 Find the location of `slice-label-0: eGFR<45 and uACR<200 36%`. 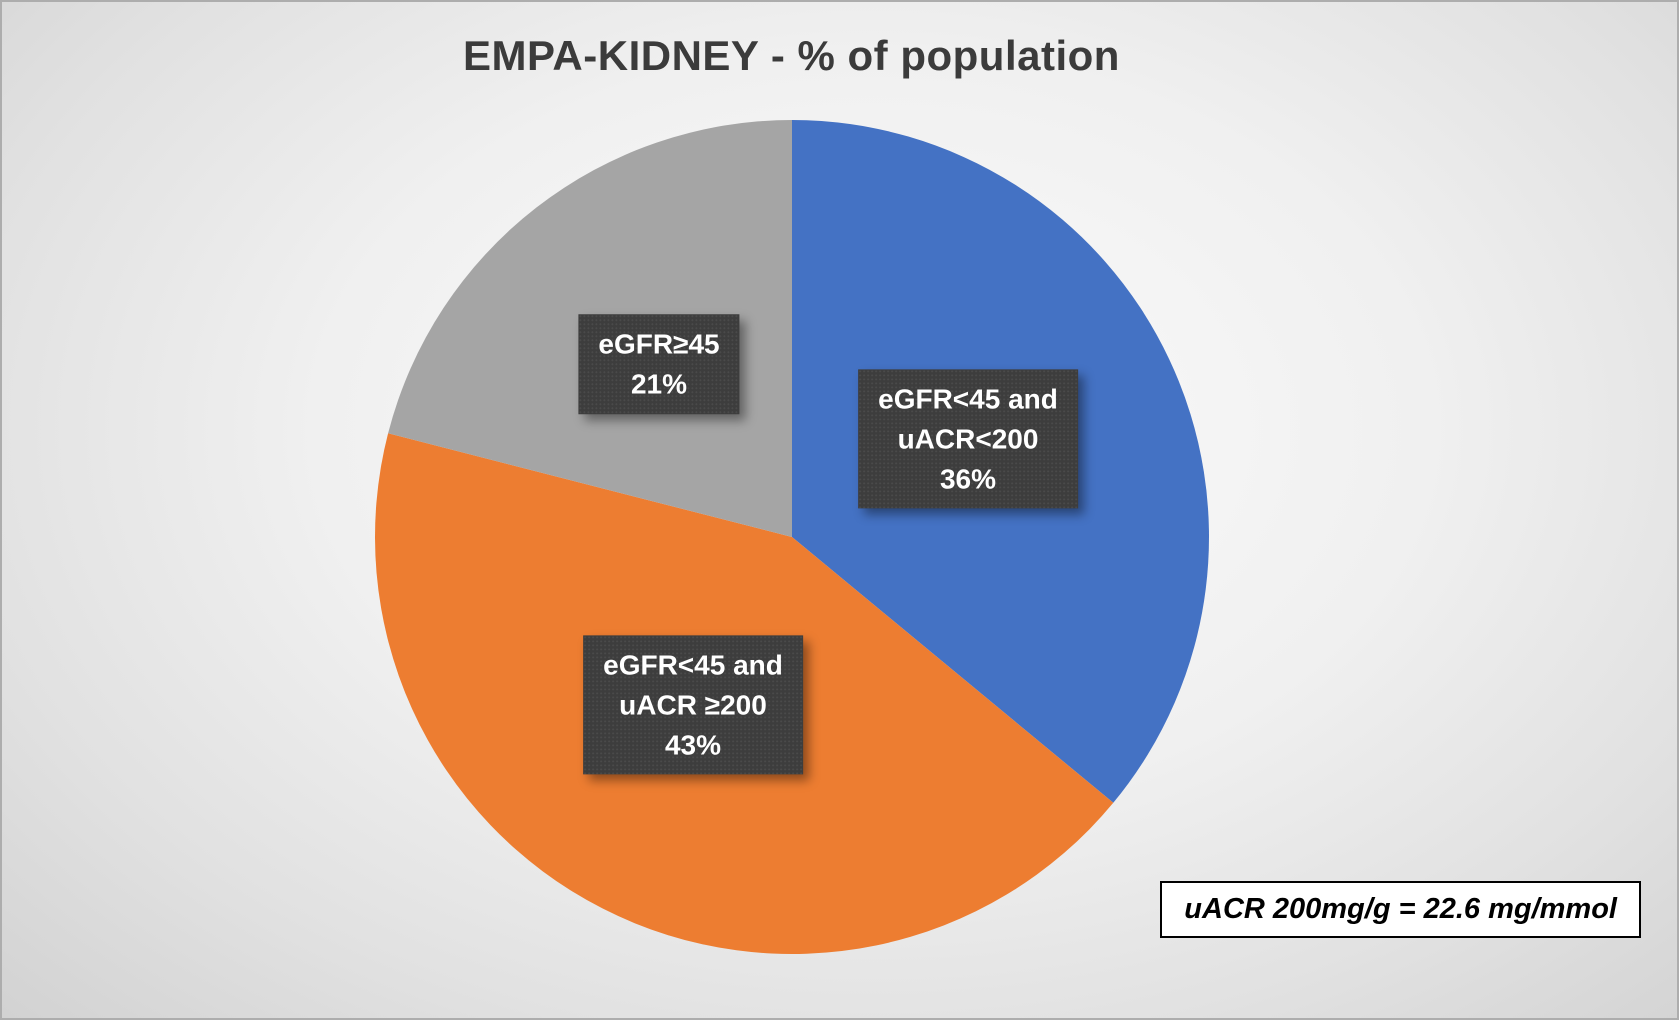

slice-label-0: eGFR<45 and uACR<200 36% is located at coordinates (968, 439).